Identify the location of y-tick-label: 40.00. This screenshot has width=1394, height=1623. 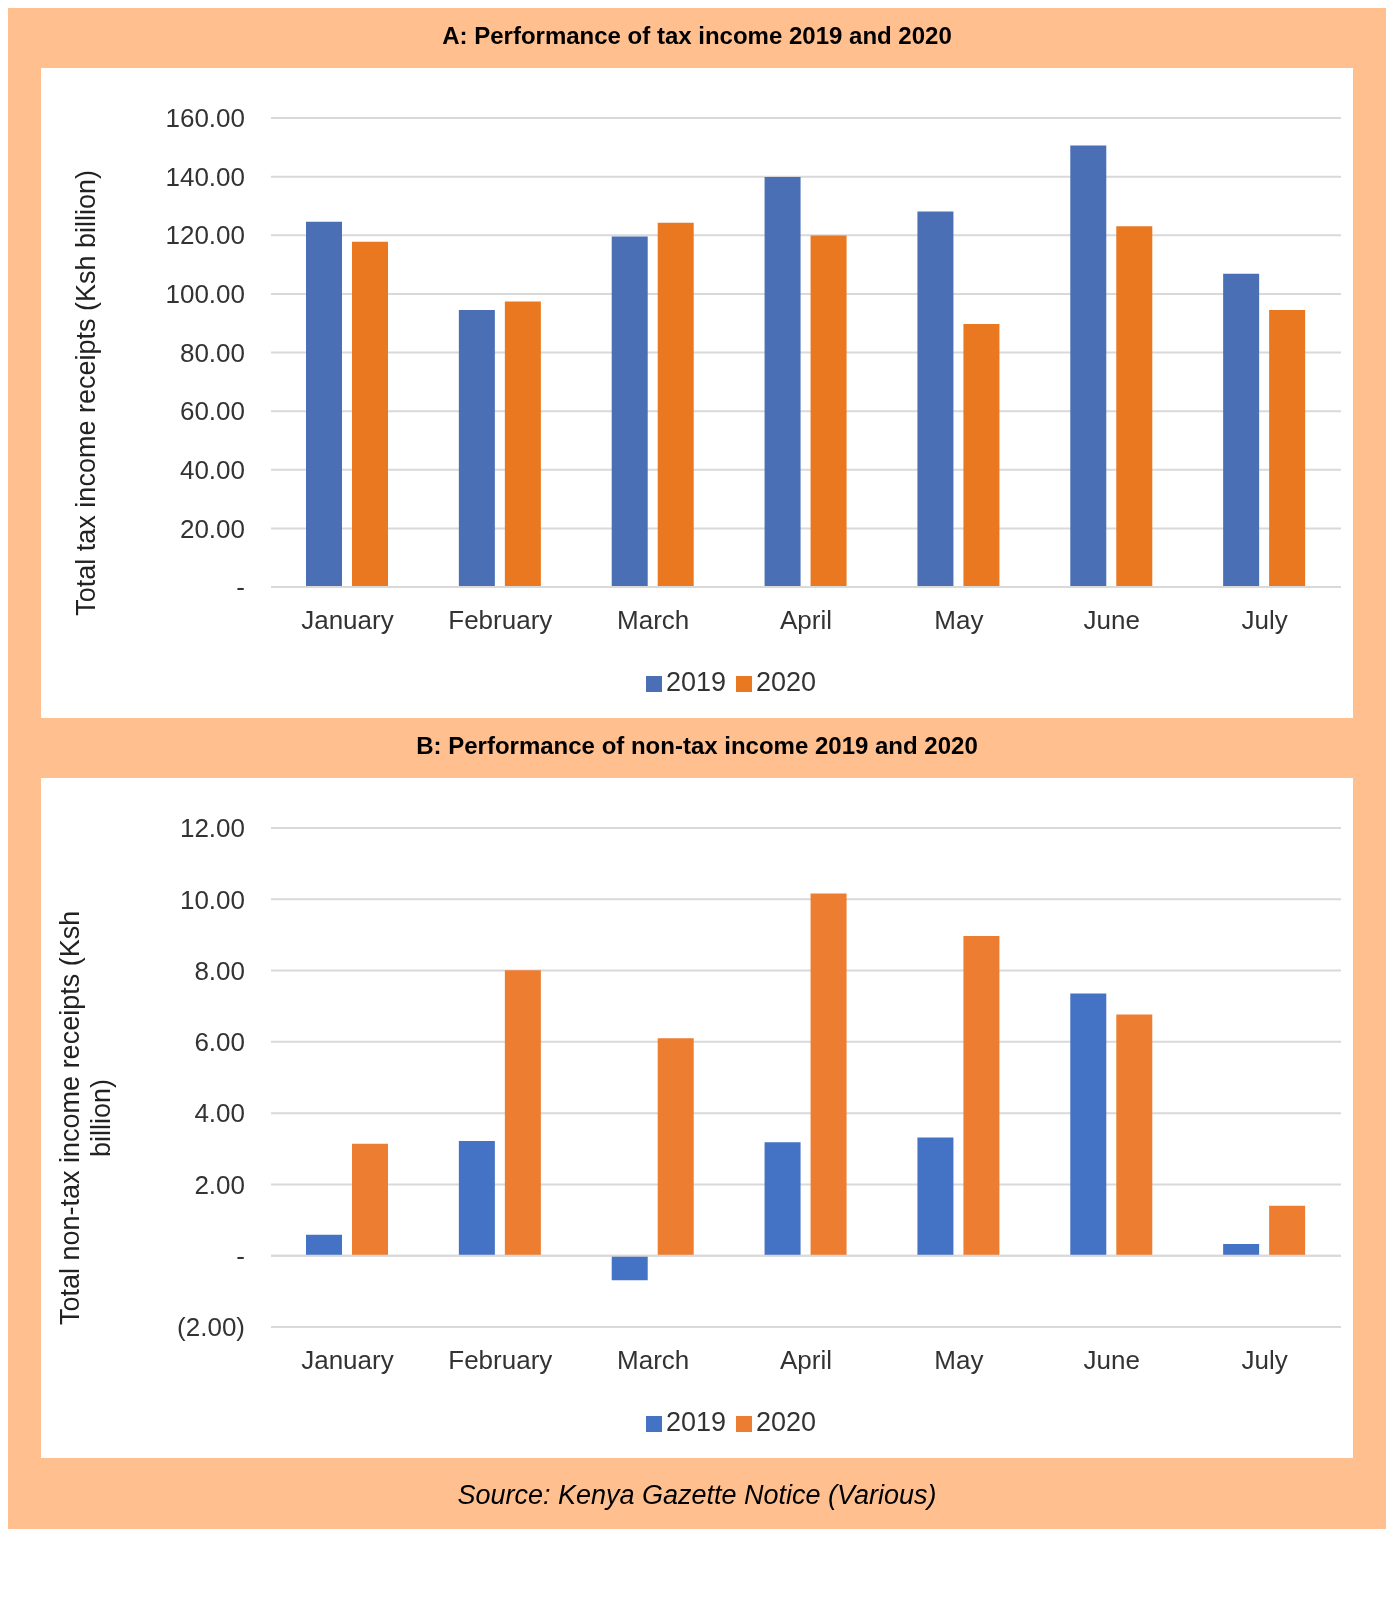
(212, 469).